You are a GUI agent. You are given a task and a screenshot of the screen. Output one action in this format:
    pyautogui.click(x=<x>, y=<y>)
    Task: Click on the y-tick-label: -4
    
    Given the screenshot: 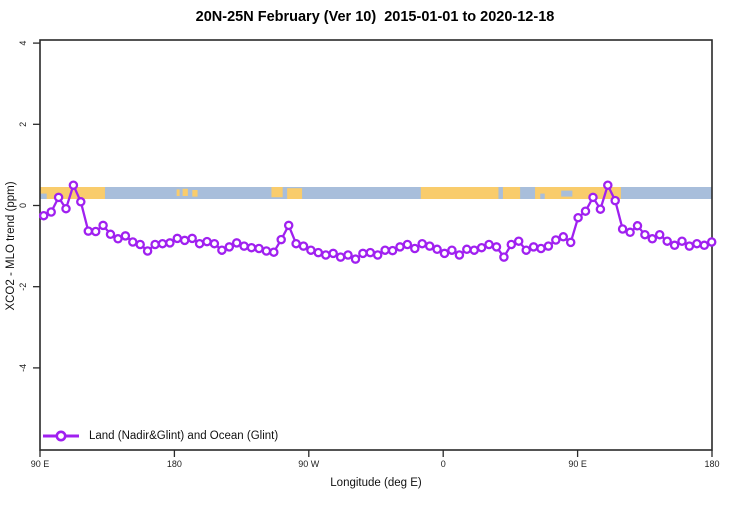 What is the action you would take?
    pyautogui.click(x=23, y=368)
    